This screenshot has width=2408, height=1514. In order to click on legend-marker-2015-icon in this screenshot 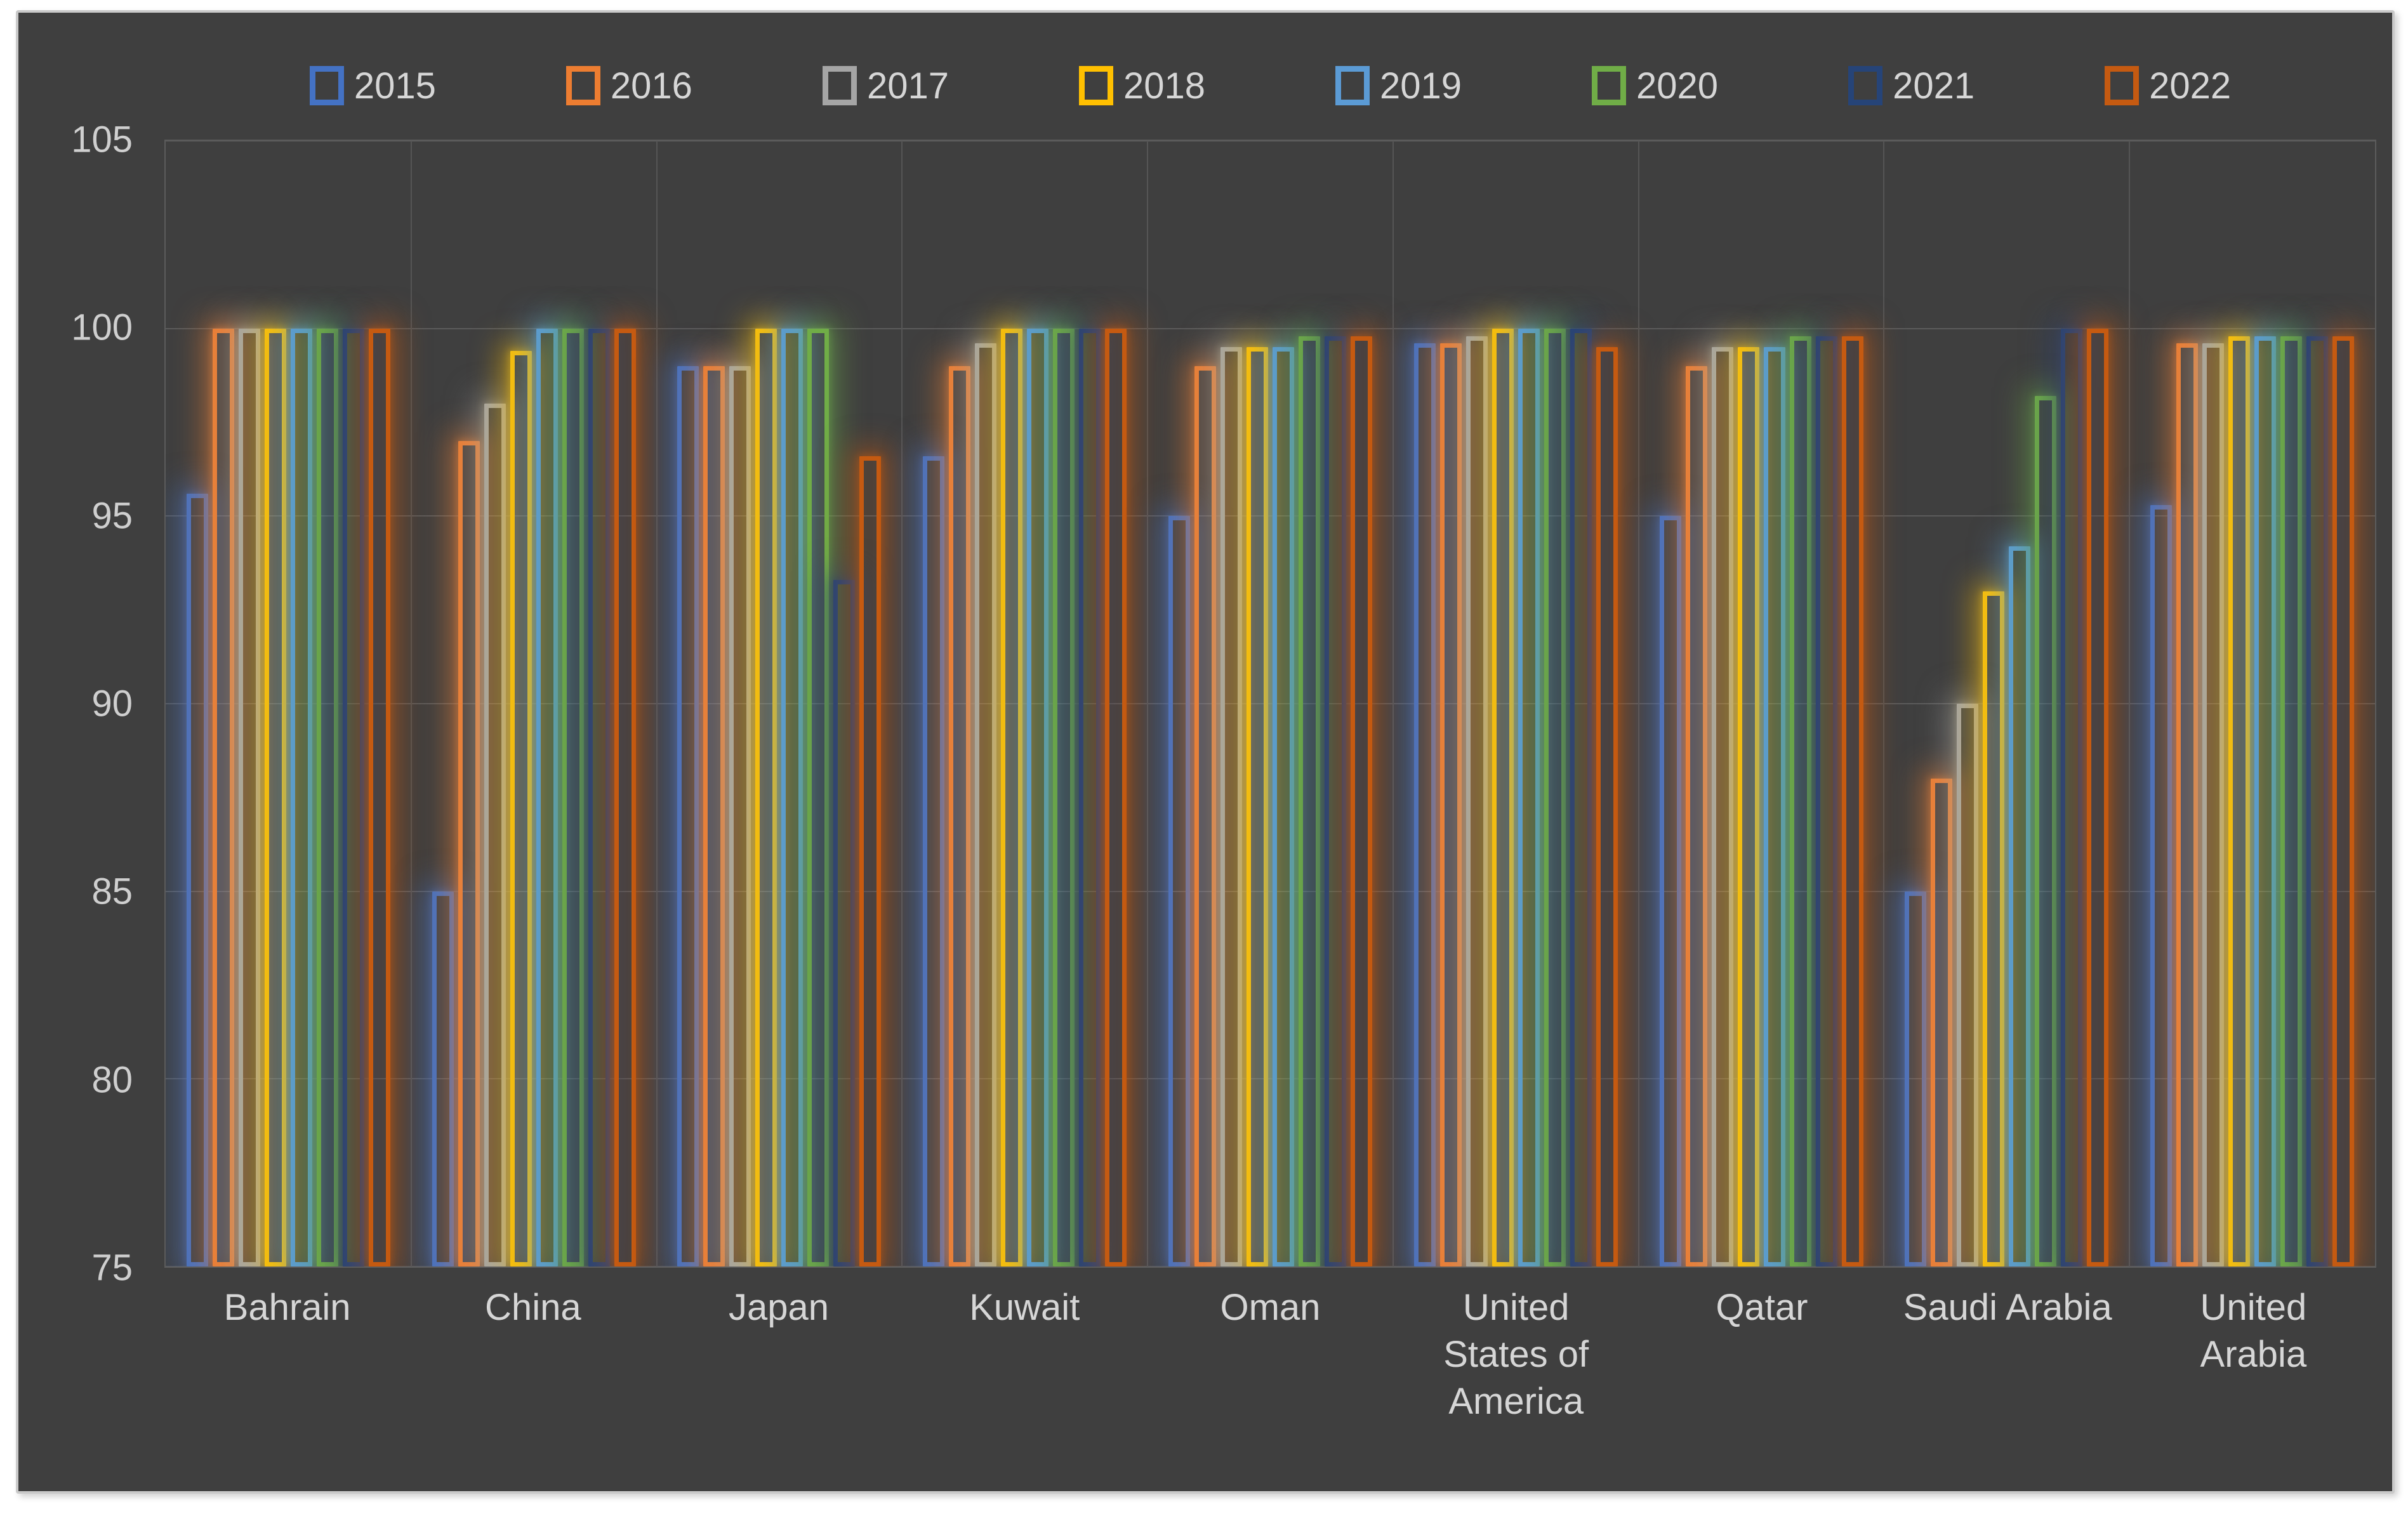, I will do `click(326, 85)`.